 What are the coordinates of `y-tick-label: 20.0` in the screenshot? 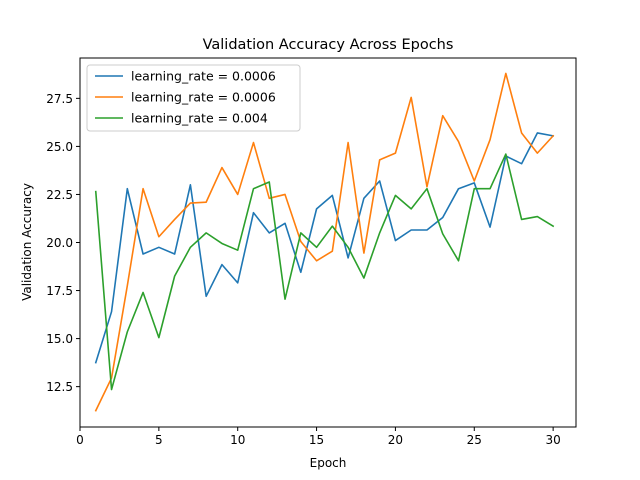 It's located at (59, 243).